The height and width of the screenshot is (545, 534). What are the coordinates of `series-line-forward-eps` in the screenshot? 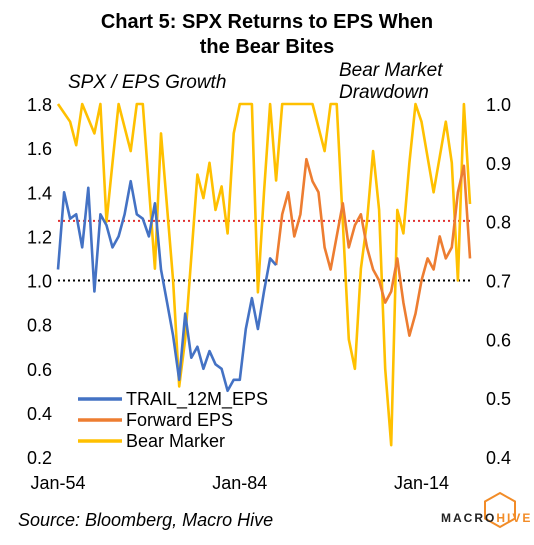 It's located at (373, 247).